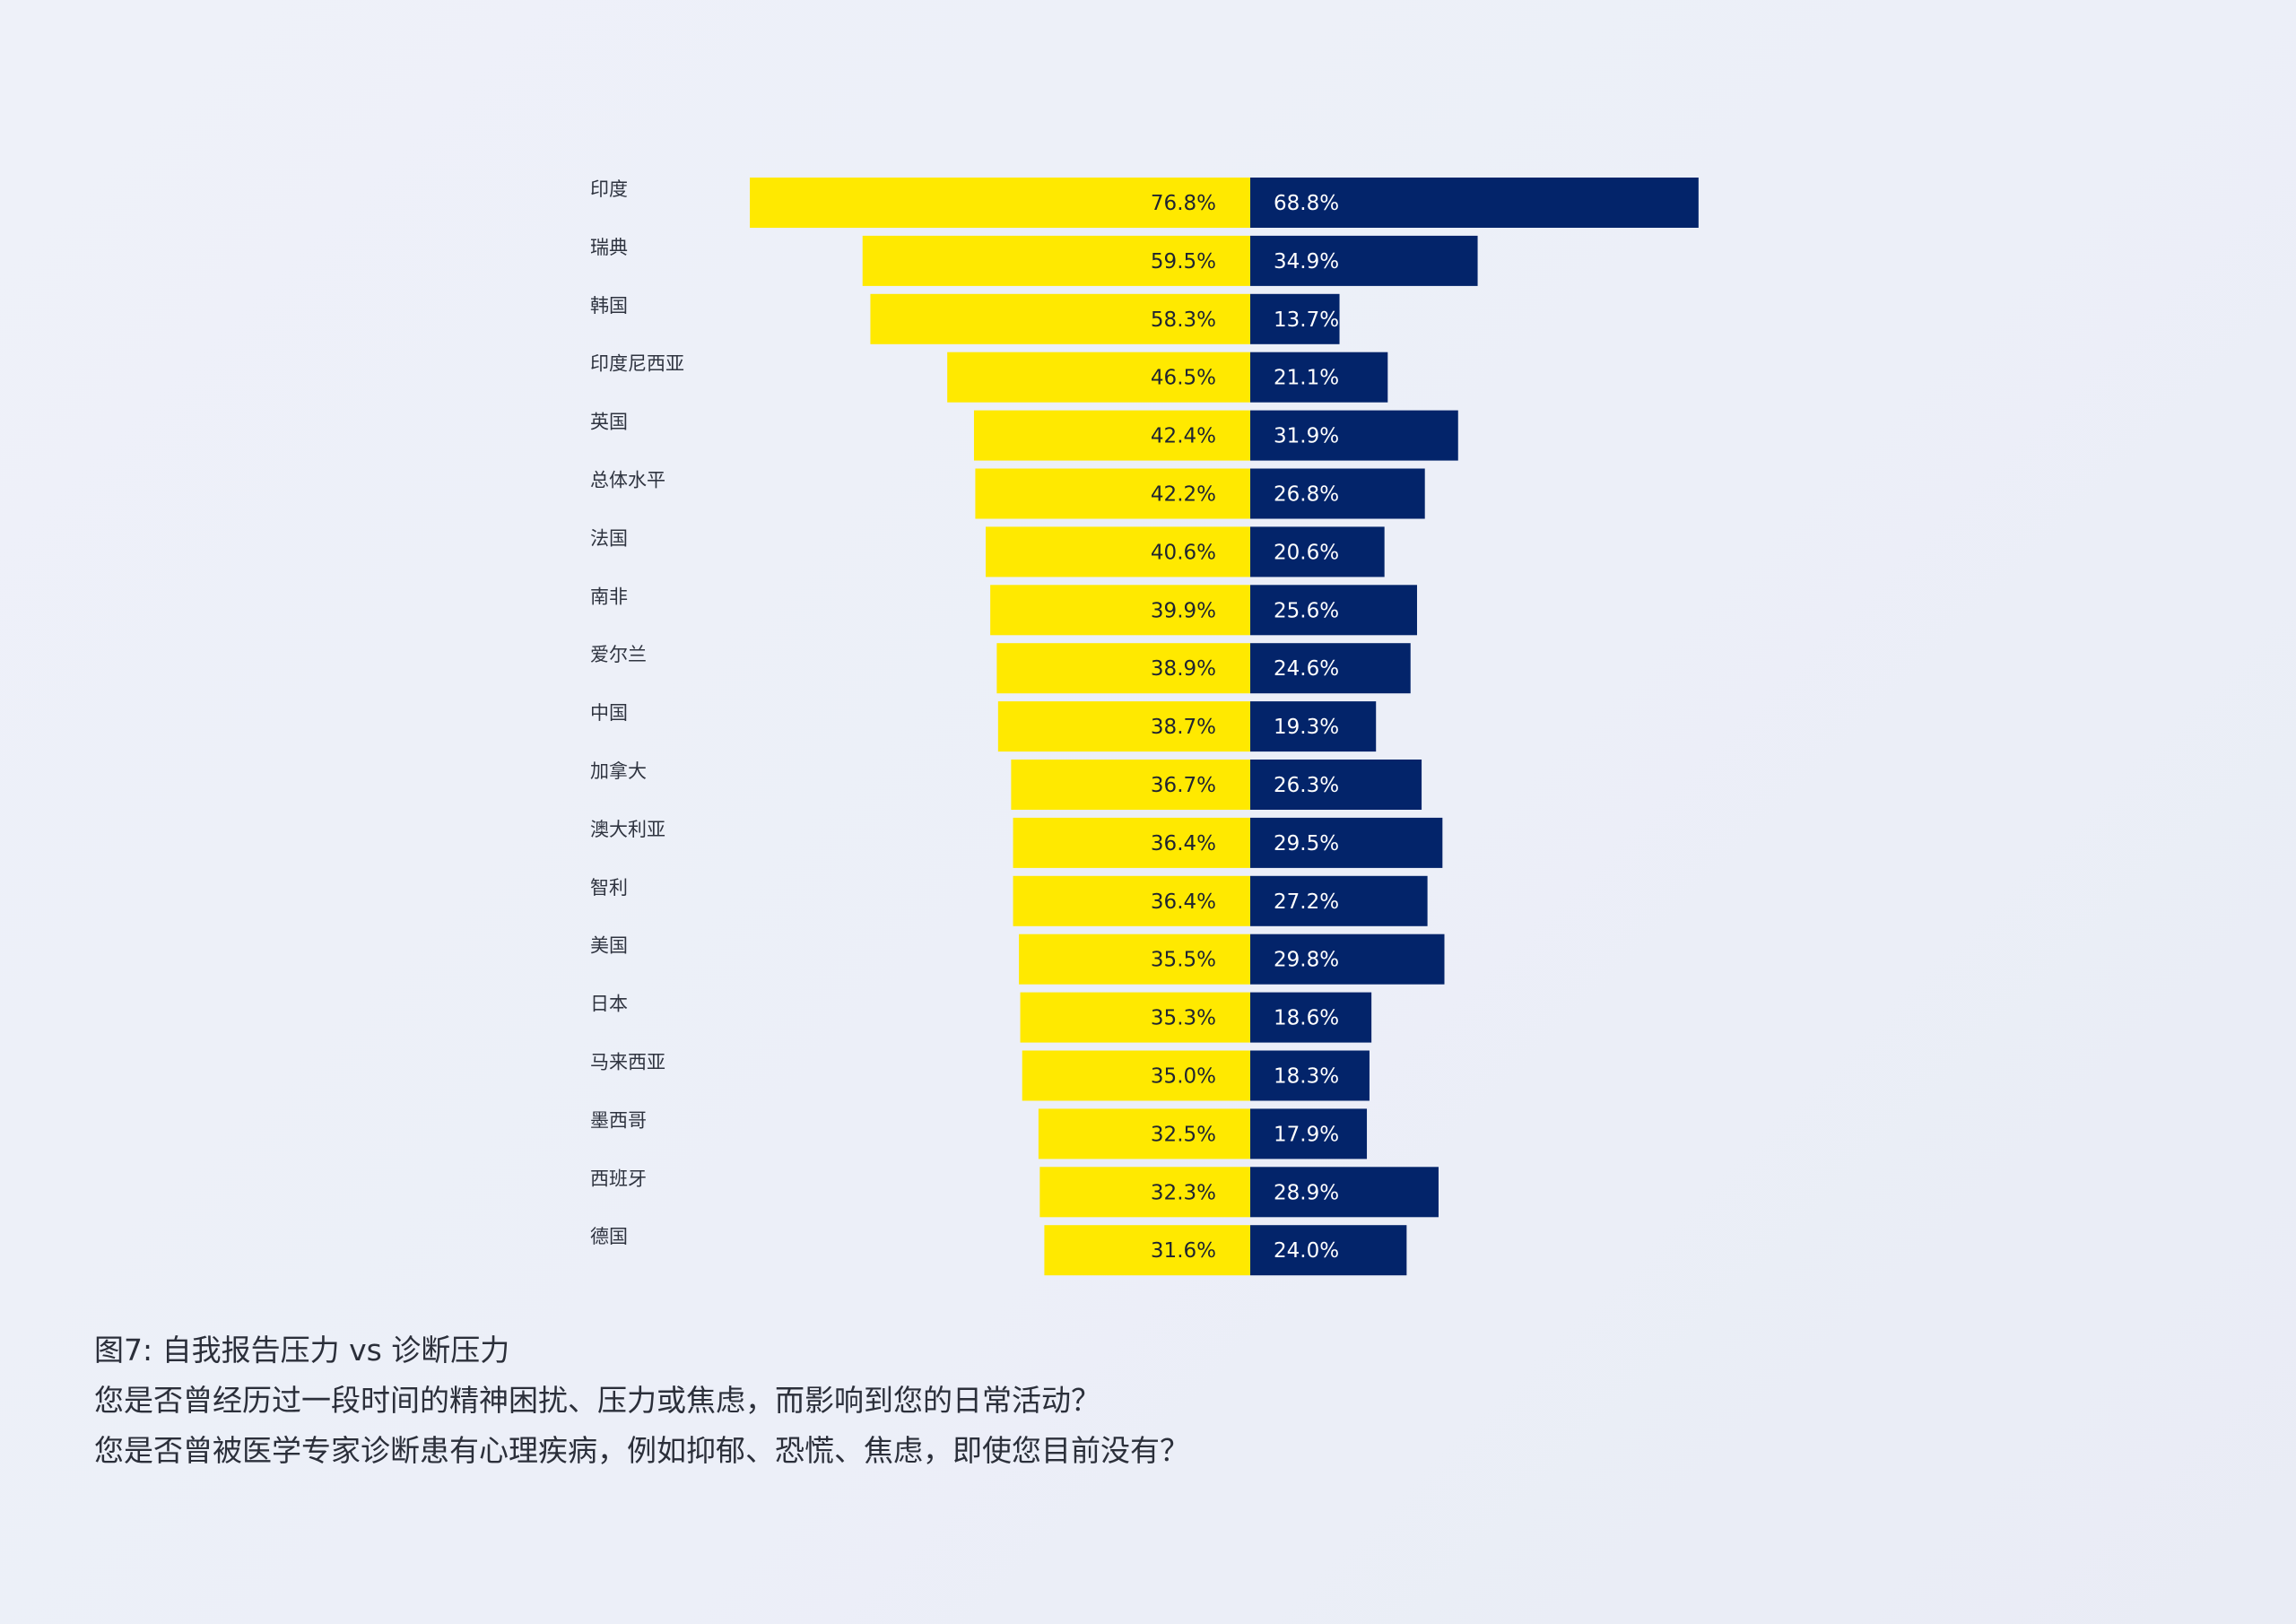  I want to click on self-reported-value-label: 35.5%, so click(1183, 960).